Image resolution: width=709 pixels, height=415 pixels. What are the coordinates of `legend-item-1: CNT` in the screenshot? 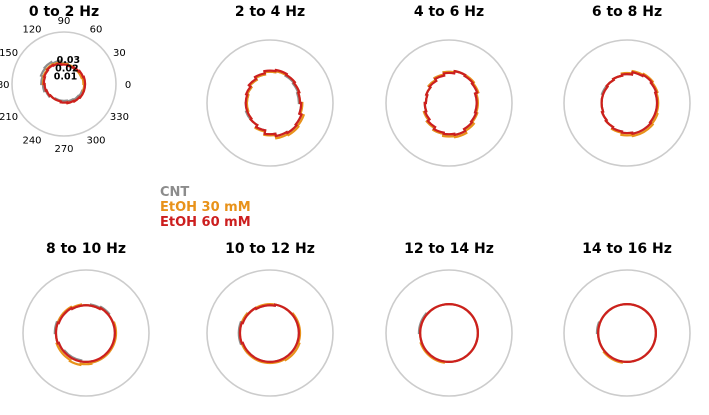 It's located at (174, 192).